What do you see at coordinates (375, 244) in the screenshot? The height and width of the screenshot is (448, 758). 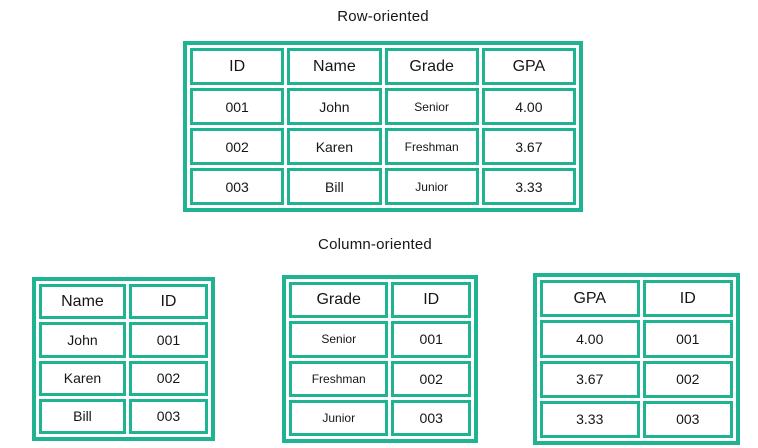 I see `column-oriented-title: Column-oriented` at bounding box center [375, 244].